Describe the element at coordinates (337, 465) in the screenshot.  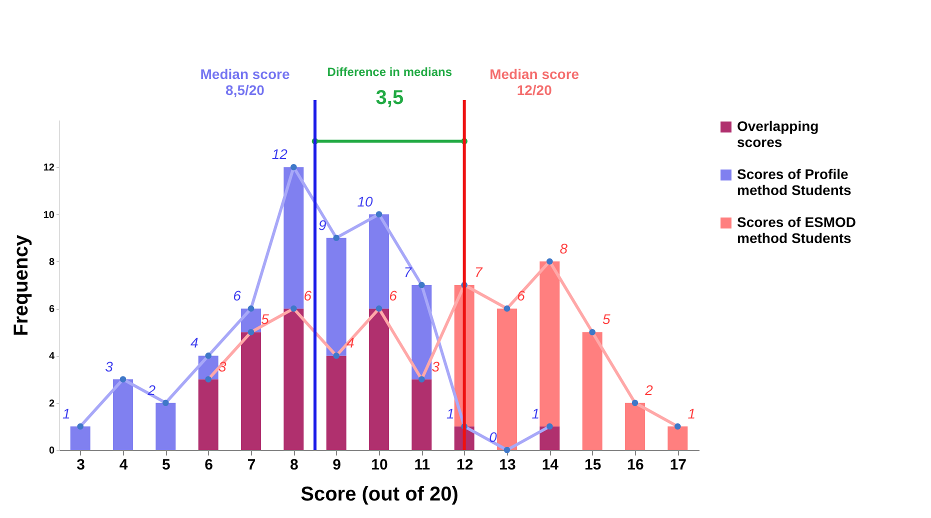
I see `x-tick-label: 9` at that location.